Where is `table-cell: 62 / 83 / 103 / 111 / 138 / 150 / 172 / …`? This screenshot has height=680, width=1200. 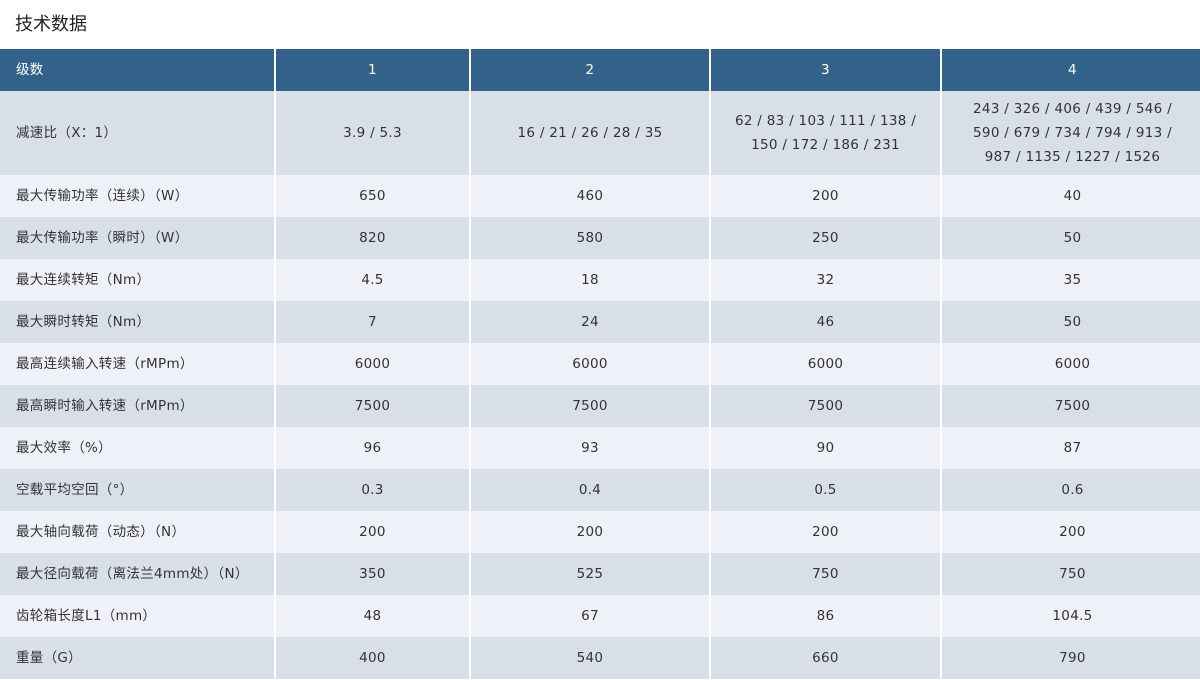
table-cell: 62 / 83 / 103 / 111 / 138 / 150 / 172 / … is located at coordinates (825, 133).